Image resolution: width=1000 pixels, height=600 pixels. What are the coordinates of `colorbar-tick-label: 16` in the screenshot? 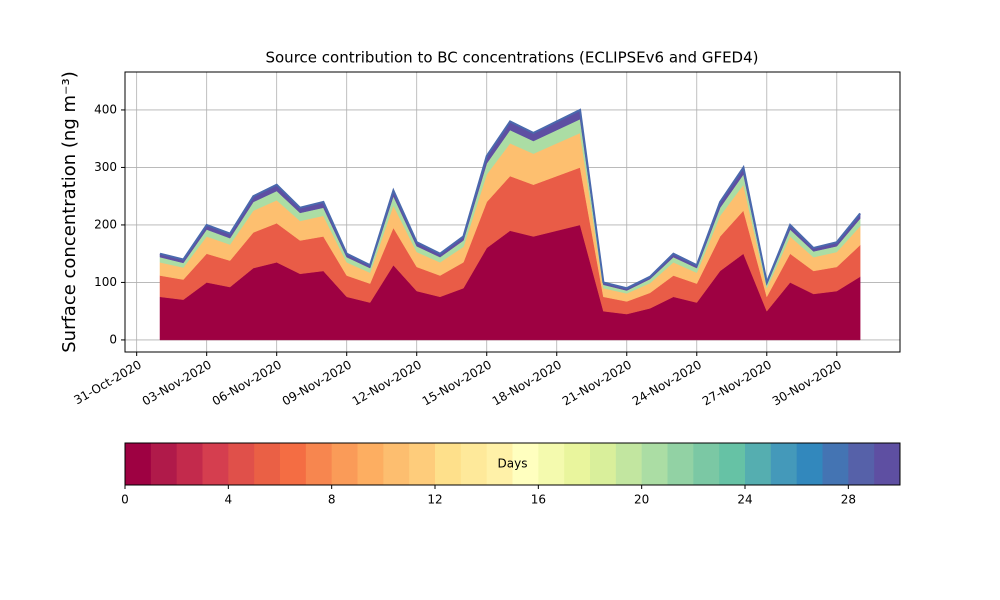 It's located at (538, 500).